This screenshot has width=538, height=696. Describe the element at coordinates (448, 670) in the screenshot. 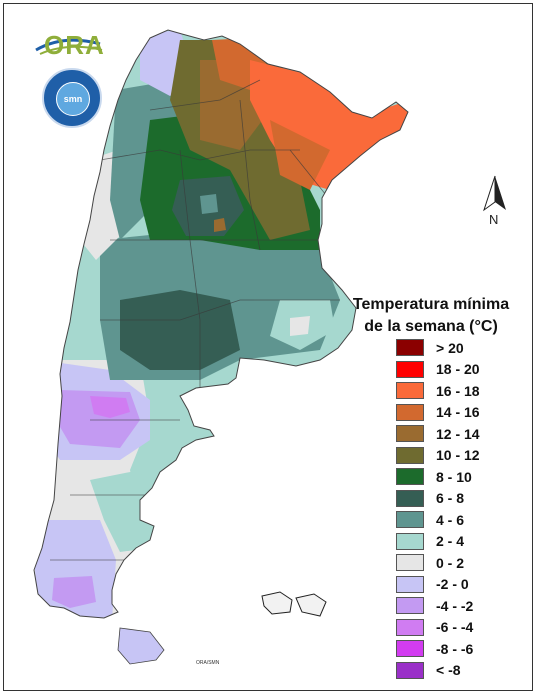

I see `legend-label: < -8` at that location.